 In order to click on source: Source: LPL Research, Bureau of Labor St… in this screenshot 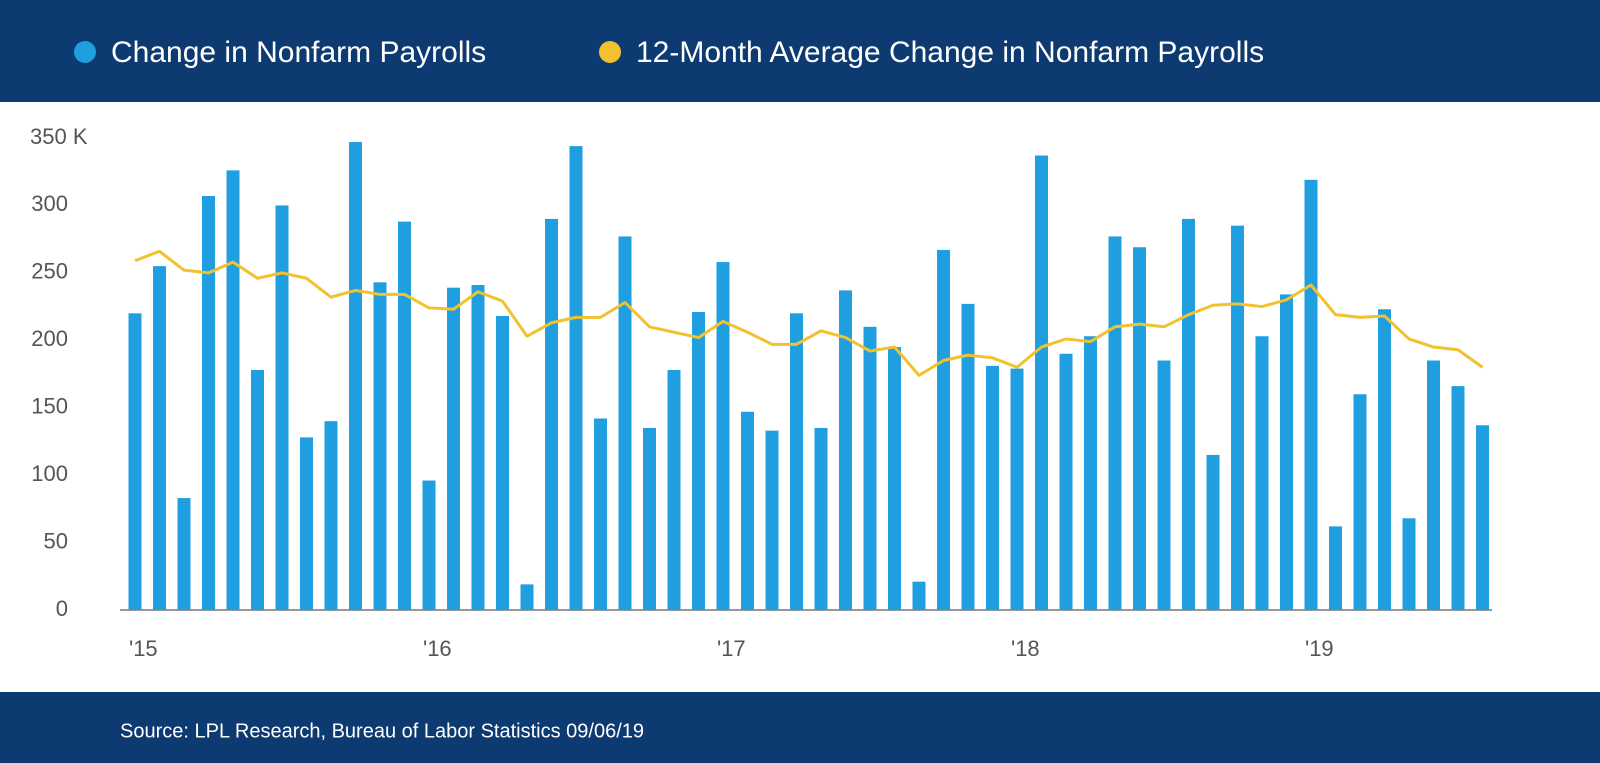, I will do `click(382, 731)`.